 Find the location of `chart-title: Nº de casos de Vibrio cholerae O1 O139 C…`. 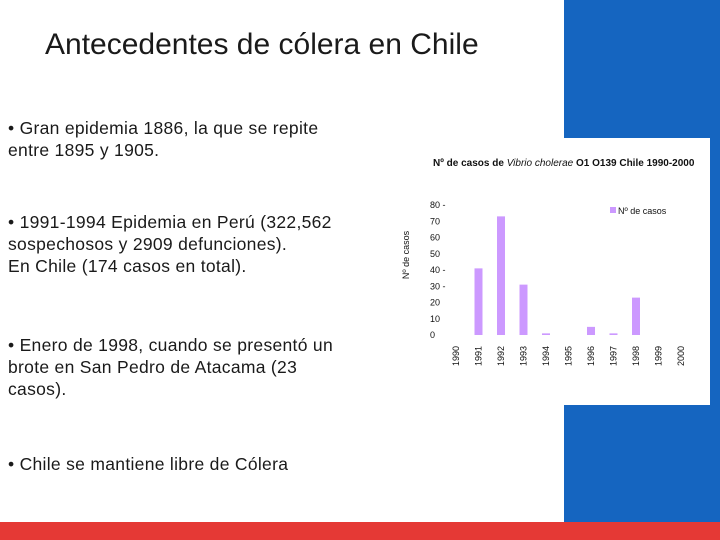

chart-title: Nº de casos de Vibrio cholerae O1 O139 C… is located at coordinates (564, 163).